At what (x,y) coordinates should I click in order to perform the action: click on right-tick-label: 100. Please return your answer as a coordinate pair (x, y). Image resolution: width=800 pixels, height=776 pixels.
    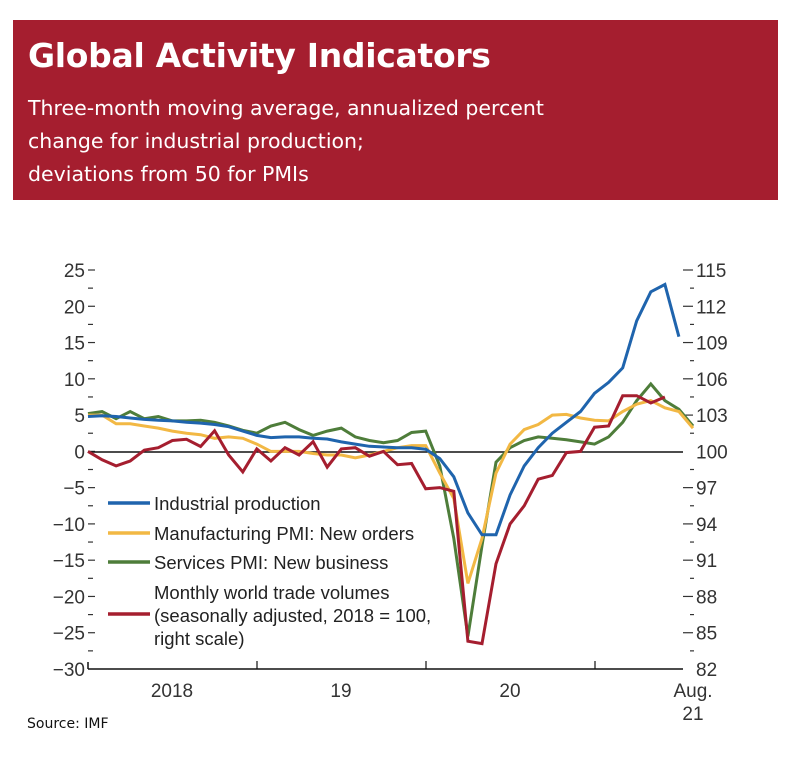
    Looking at the image, I should click on (712, 452).